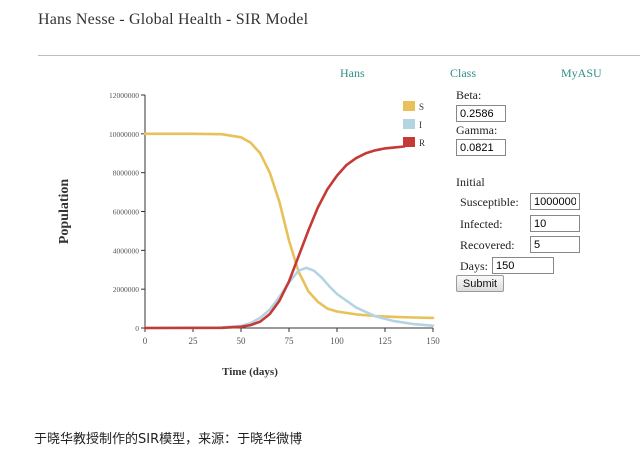 The width and height of the screenshot is (640, 451). What do you see at coordinates (421, 107) in the screenshot?
I see `legend-label-s: S` at bounding box center [421, 107].